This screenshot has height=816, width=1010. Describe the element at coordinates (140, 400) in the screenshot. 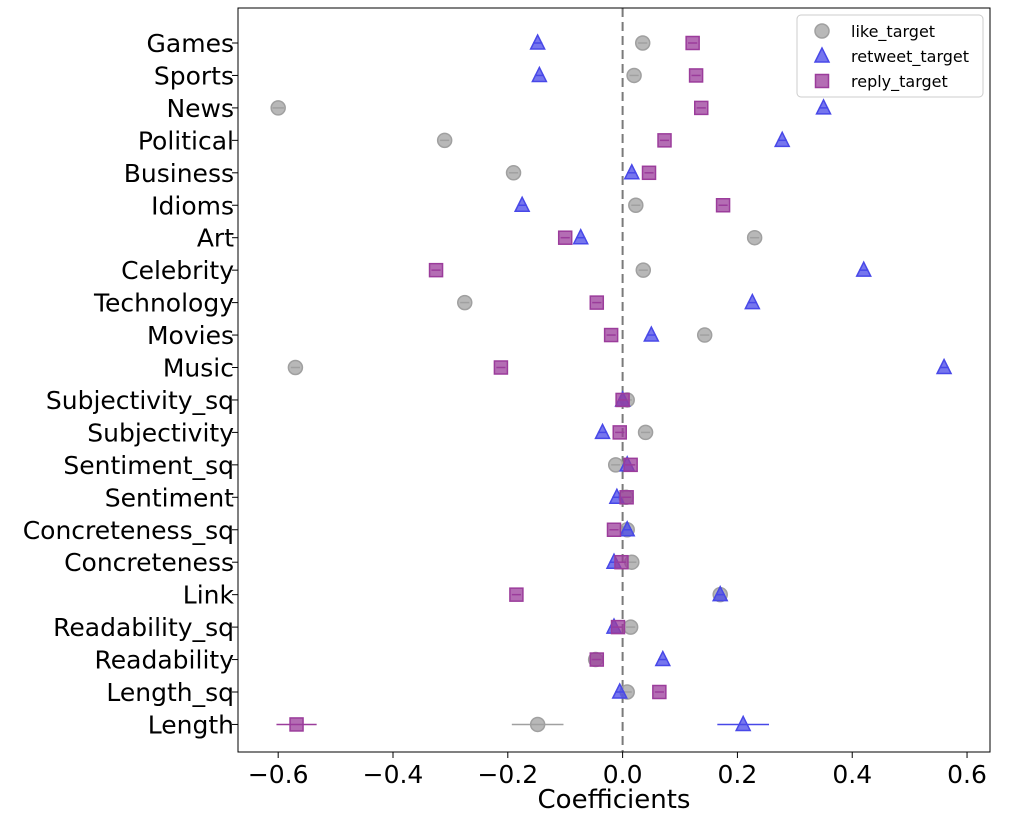

I see `y-tick-label: Subjectivity_sq` at that location.